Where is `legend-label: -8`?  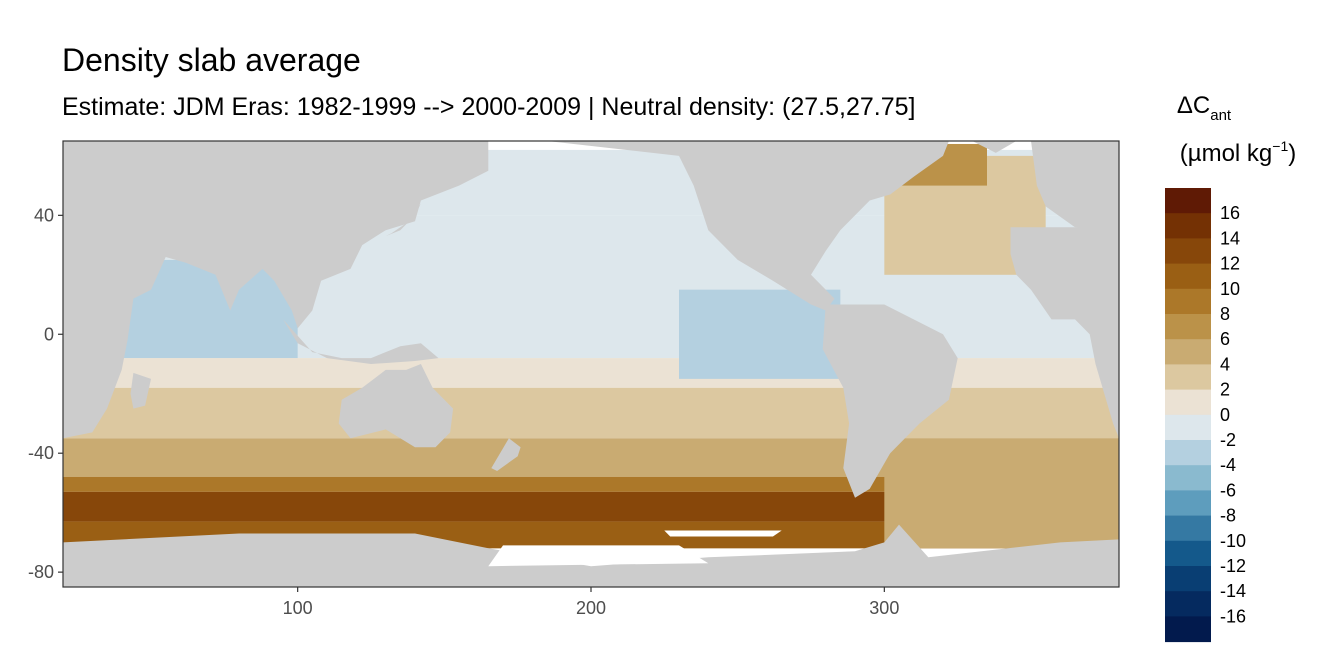 legend-label: -8 is located at coordinates (1228, 516).